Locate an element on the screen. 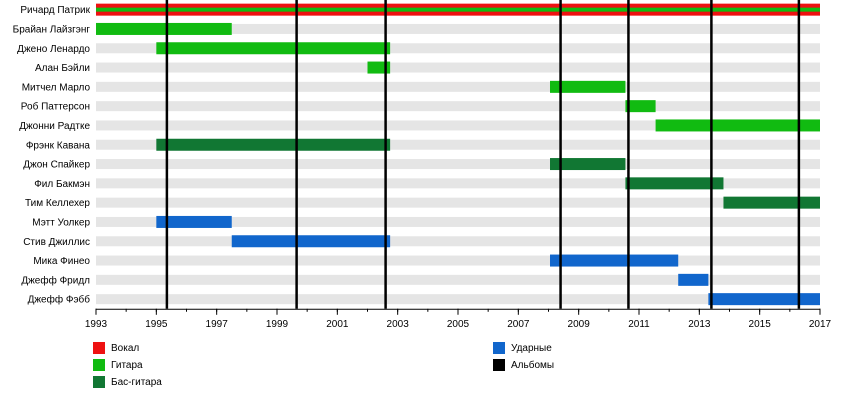 This screenshot has width=850, height=408. x-tick-label: 2009 is located at coordinates (579, 324).